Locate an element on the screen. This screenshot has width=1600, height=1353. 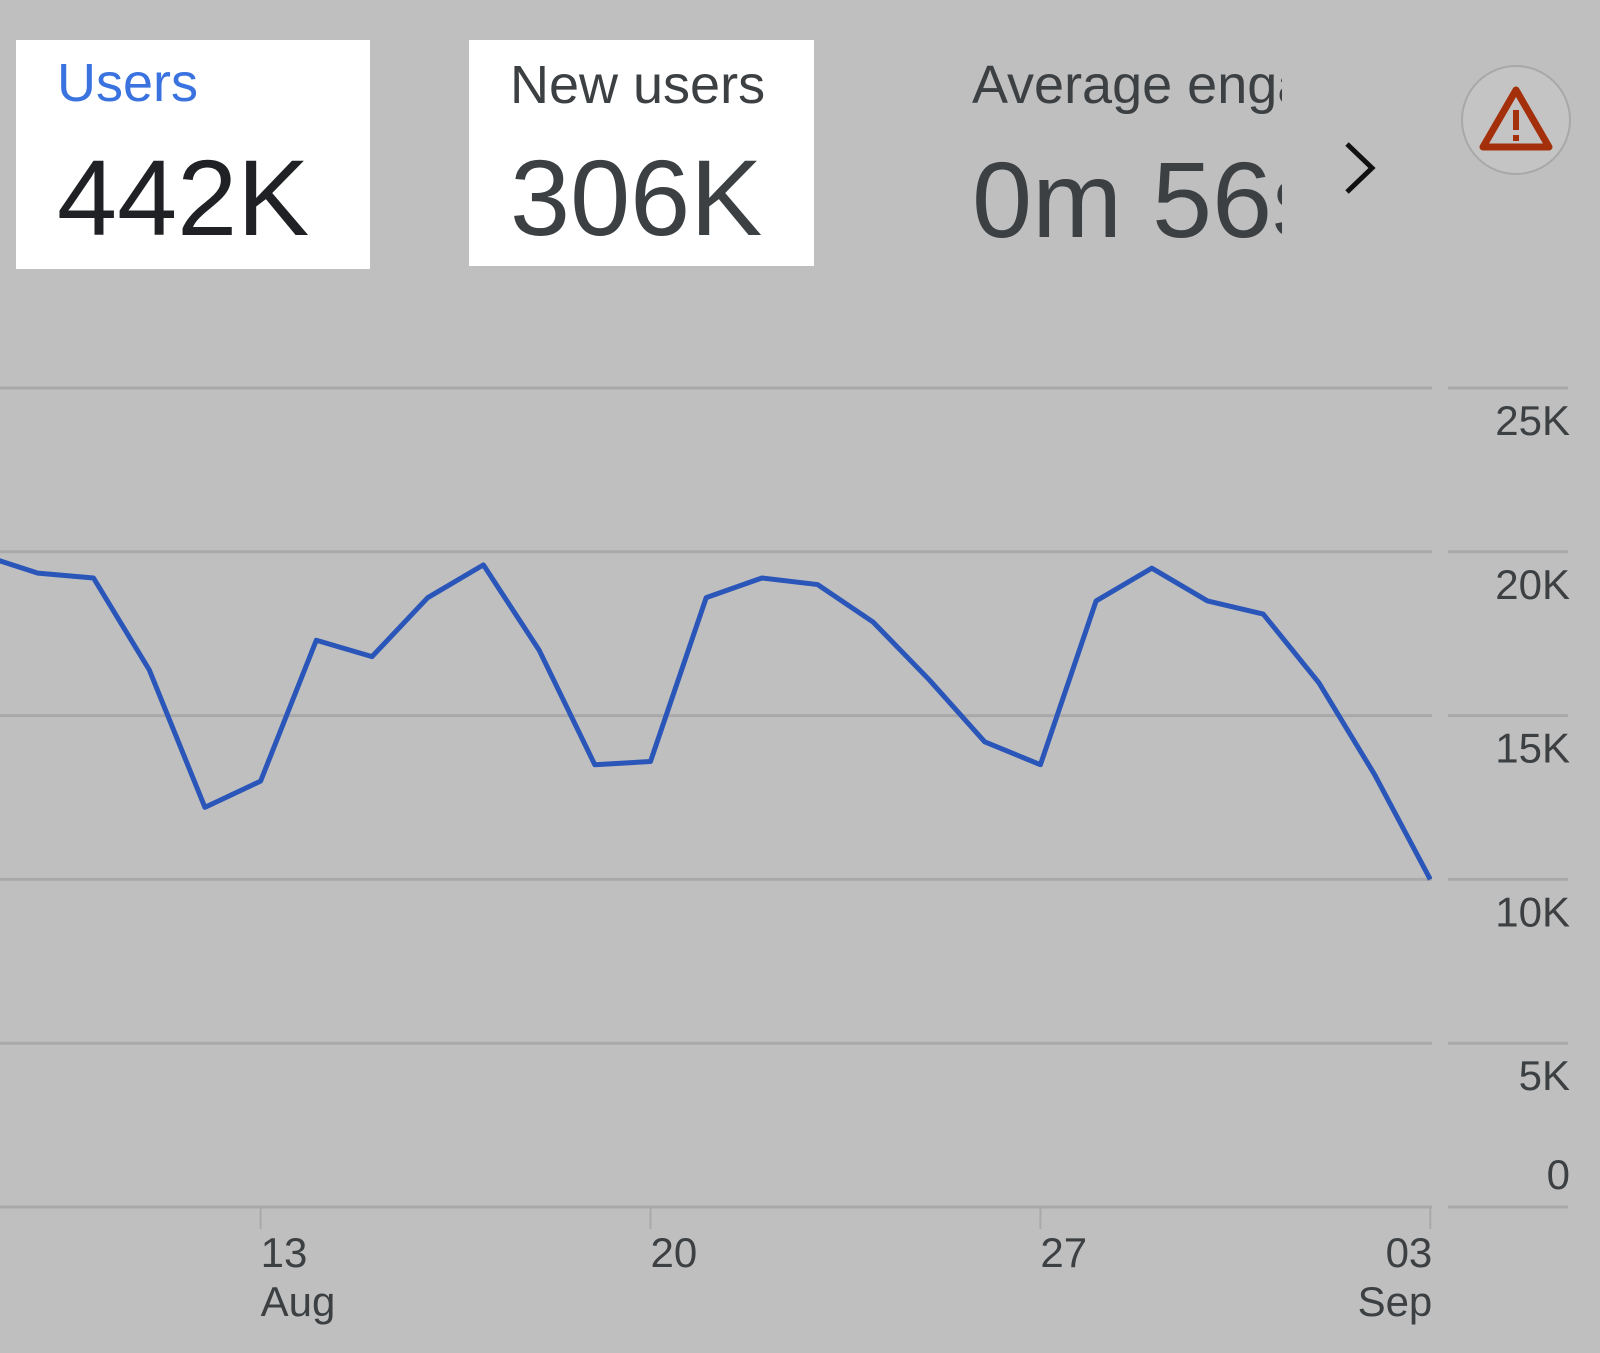
avg-engagement-label: Average engagement time is located at coordinates (1127, 85).